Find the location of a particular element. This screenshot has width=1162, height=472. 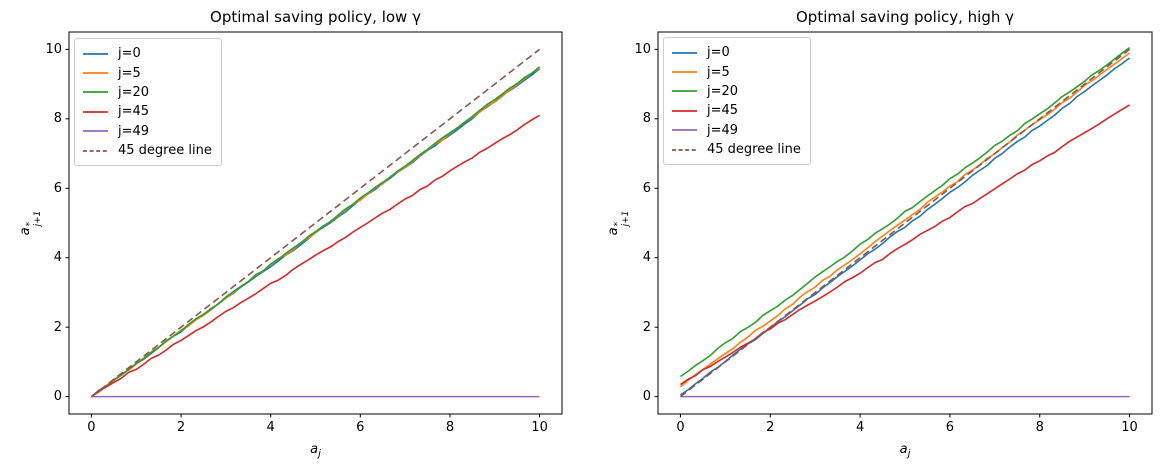

left-legend: j=0 j=5 j=20 j=45 j=49 45 degree line is located at coordinates (148, 102).